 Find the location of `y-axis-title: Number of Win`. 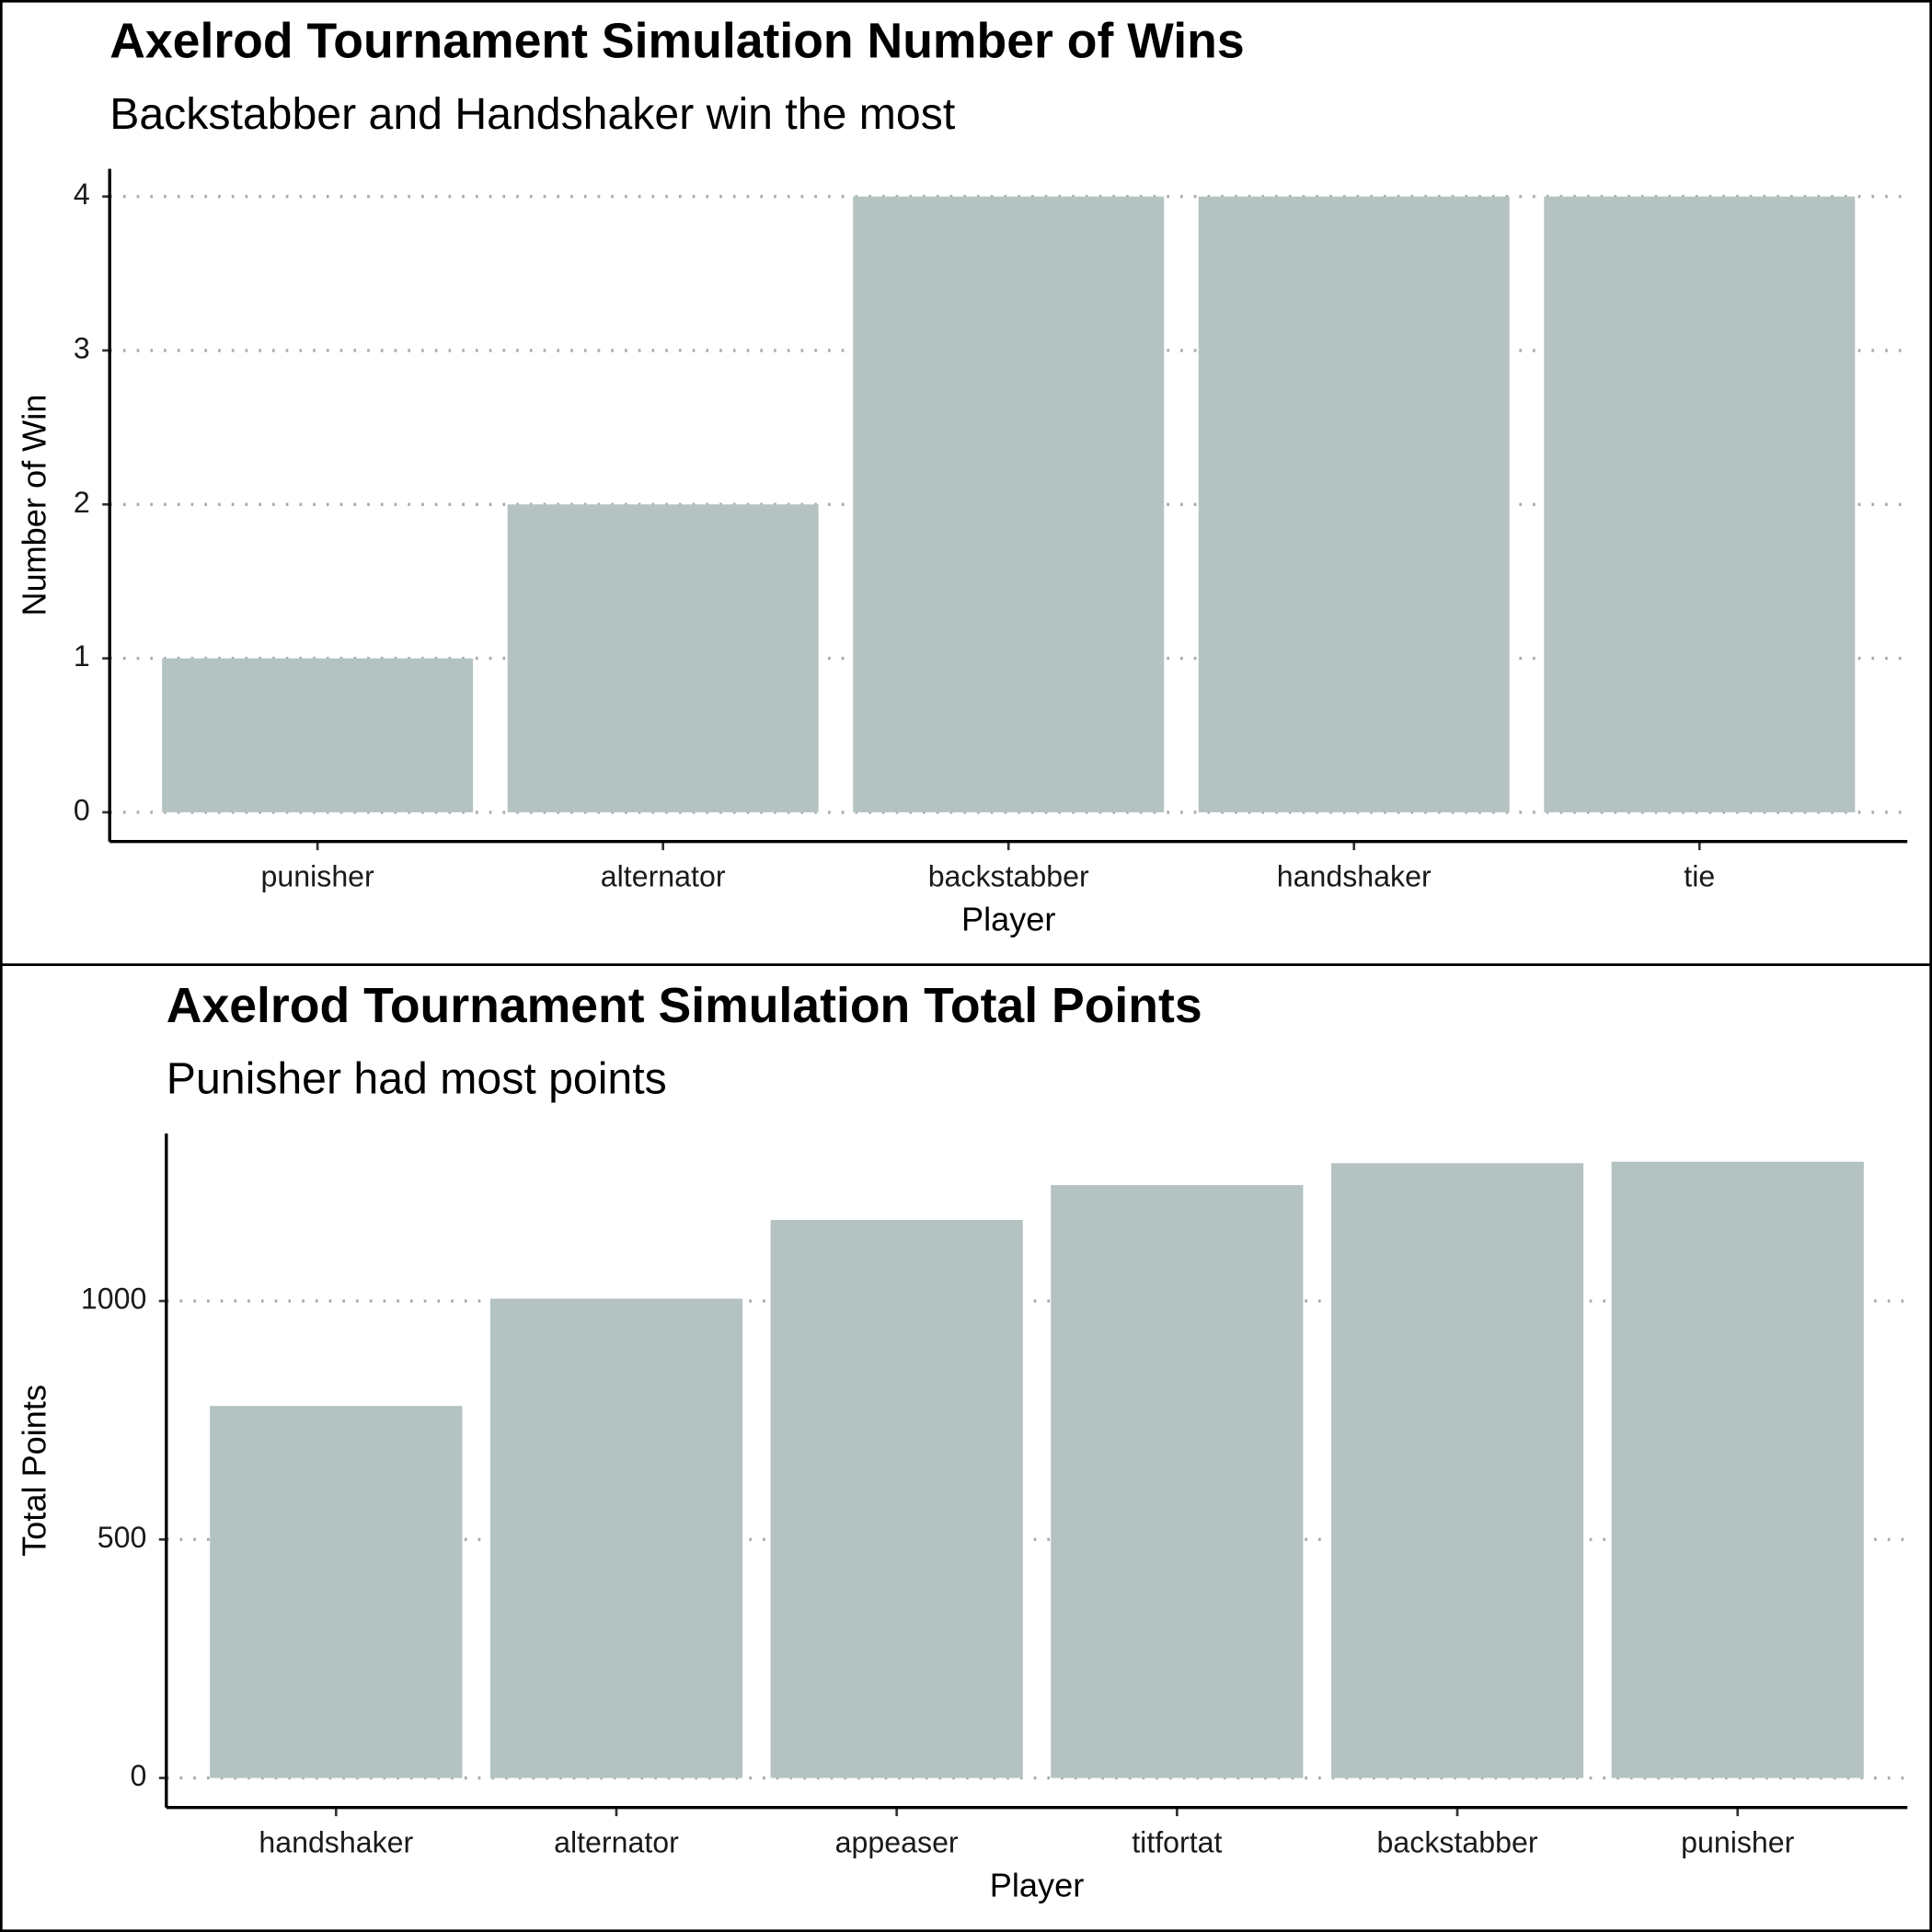

y-axis-title: Number of Win is located at coordinates (34, 505).